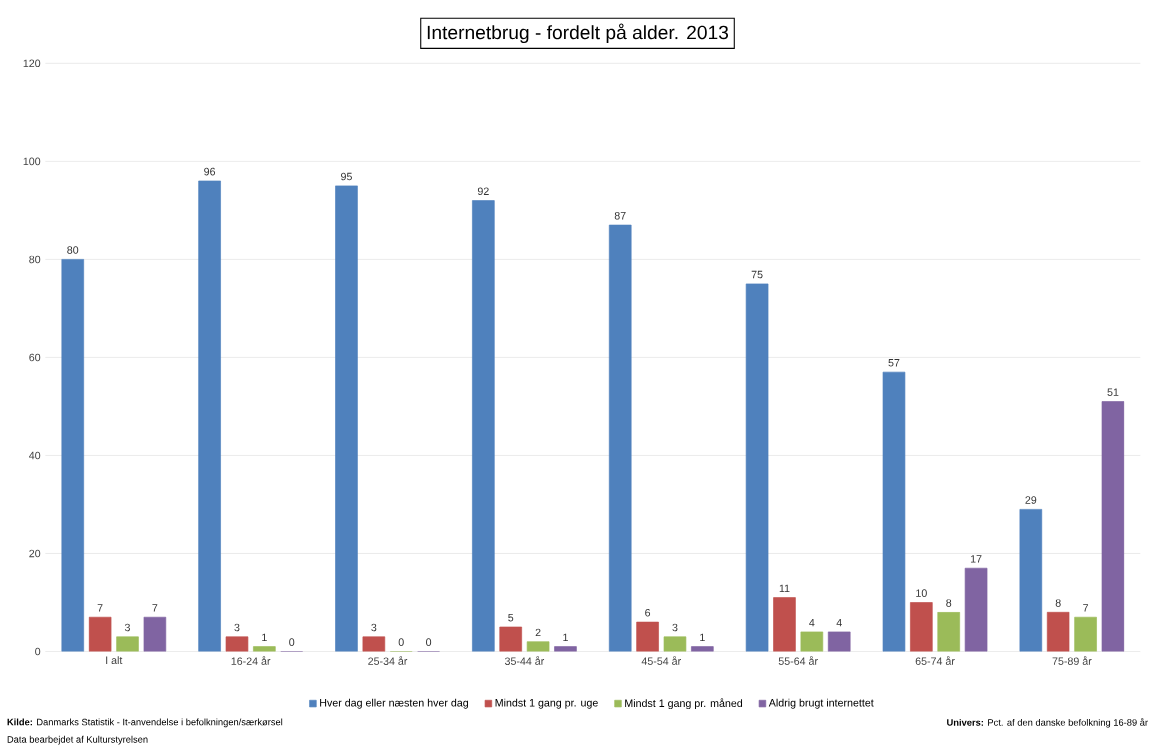 This screenshot has height=750, width=1155. Describe the element at coordinates (114, 660) in the screenshot. I see `x-tick-label: I alt` at that location.